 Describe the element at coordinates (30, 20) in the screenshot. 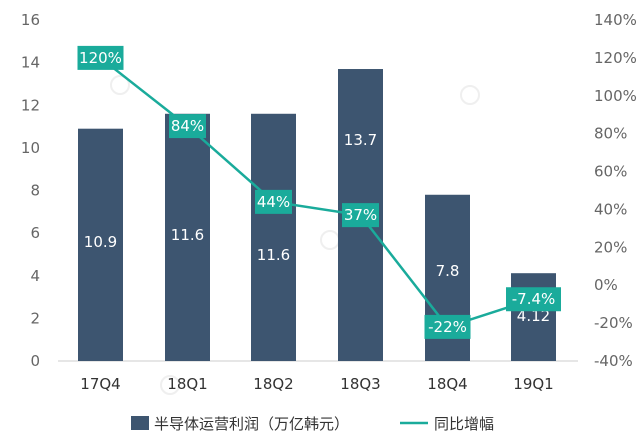

I see `left-tick-label: 16` at that location.